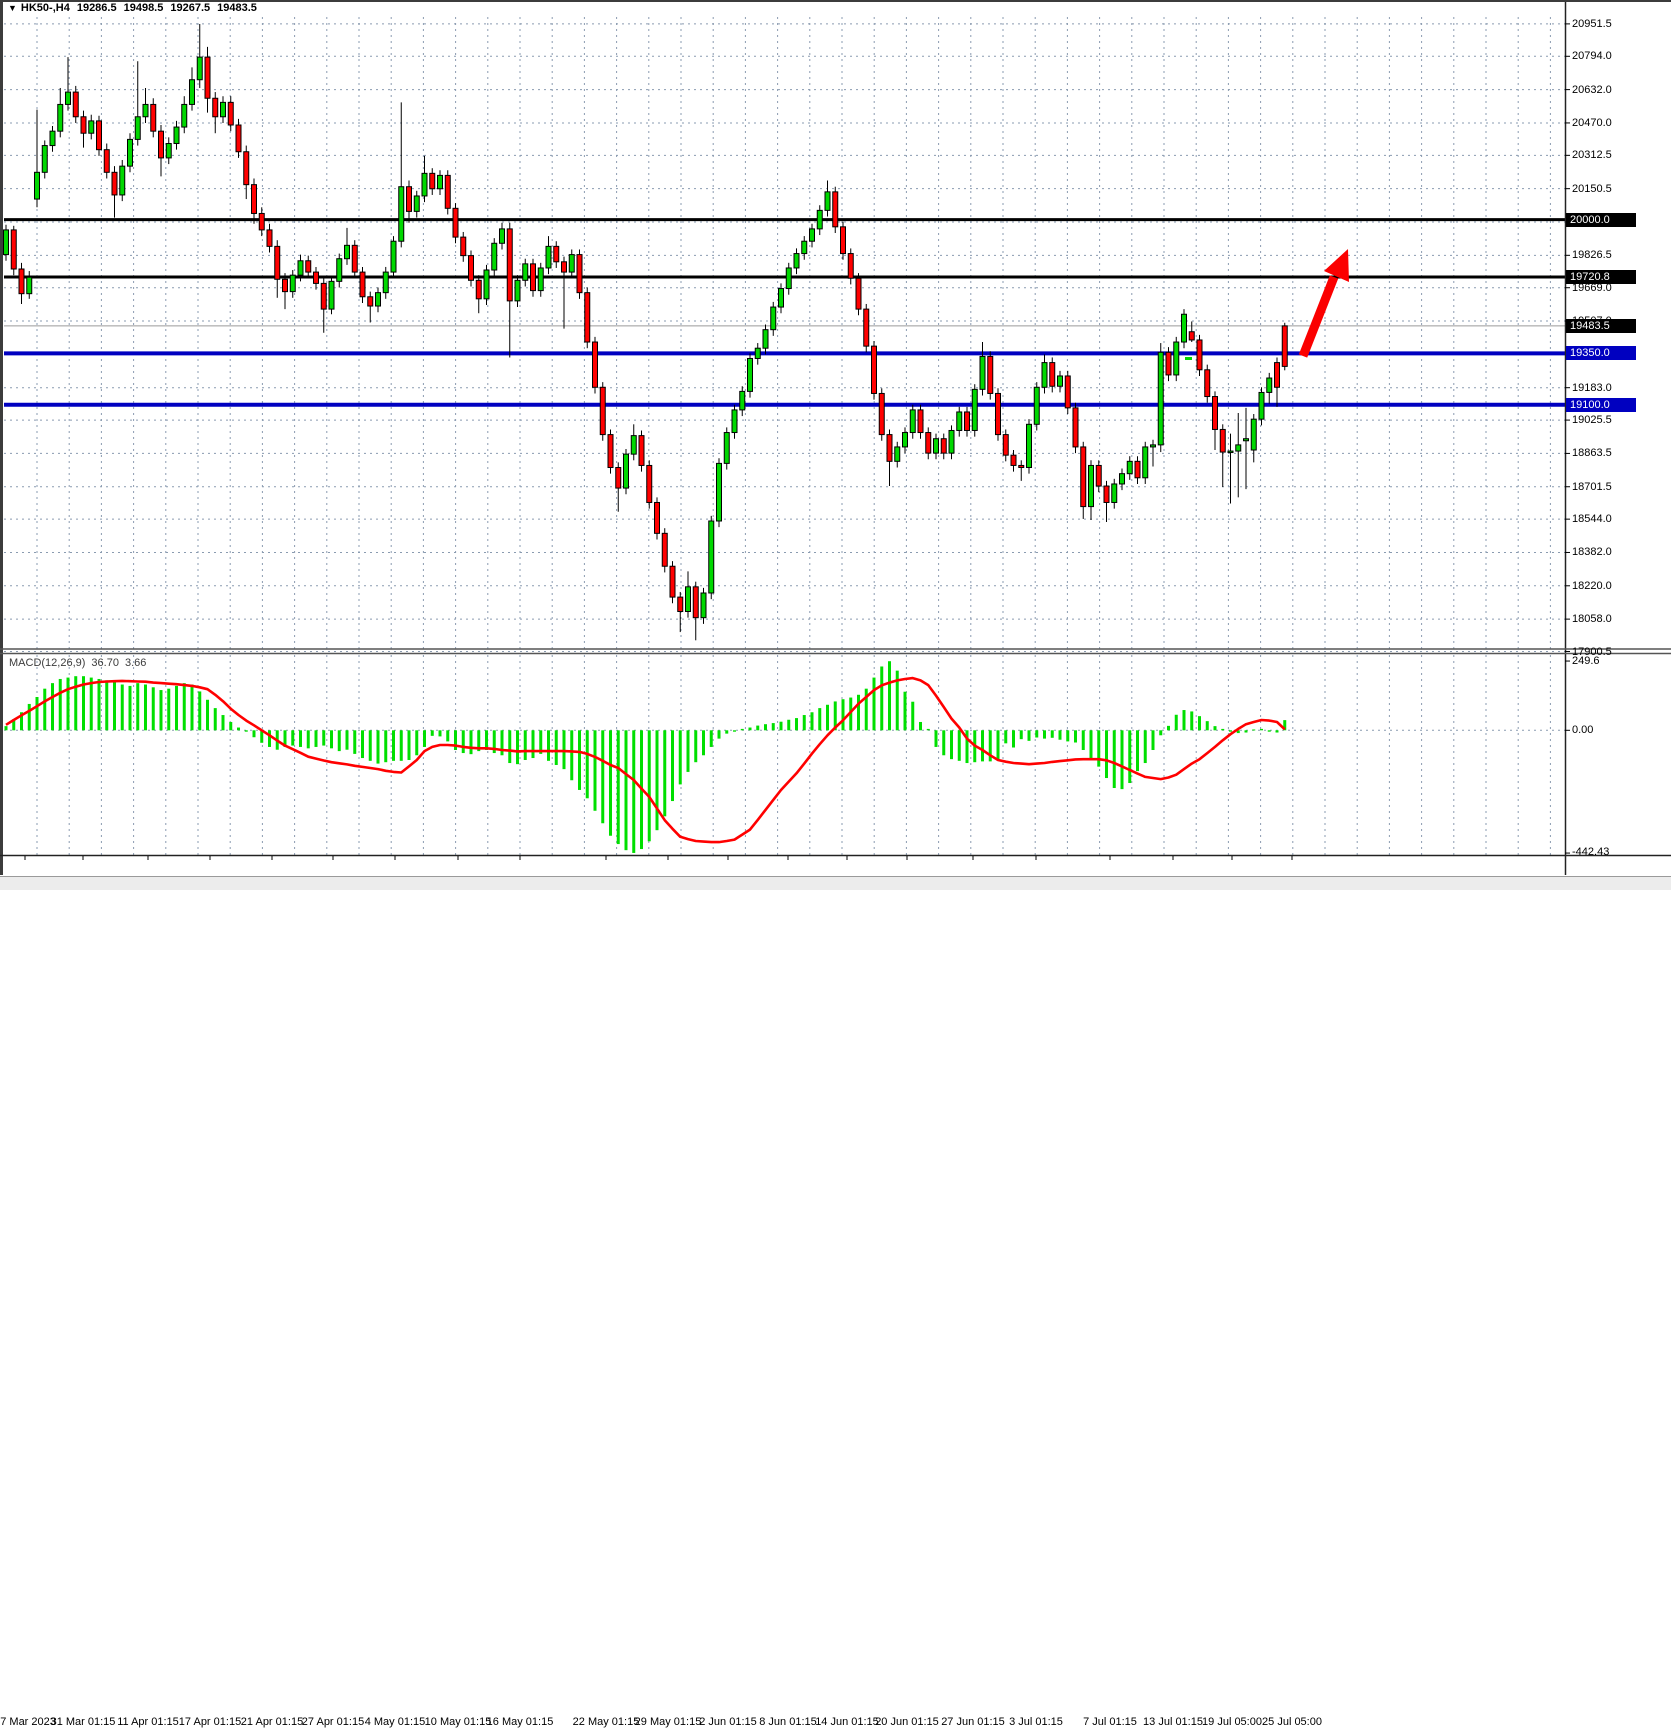  What do you see at coordinates (1336, 265) in the screenshot?
I see `up-arrow-head` at bounding box center [1336, 265].